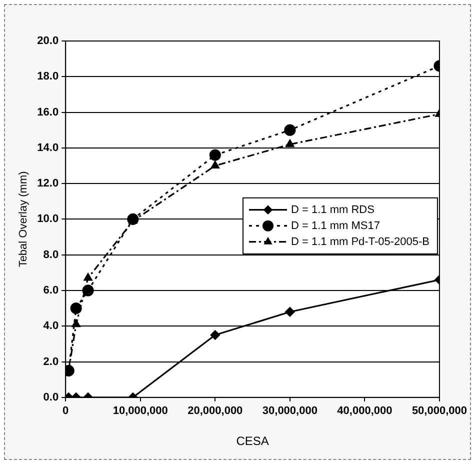  I want to click on x-tick-label: 10,000,000, so click(140, 411).